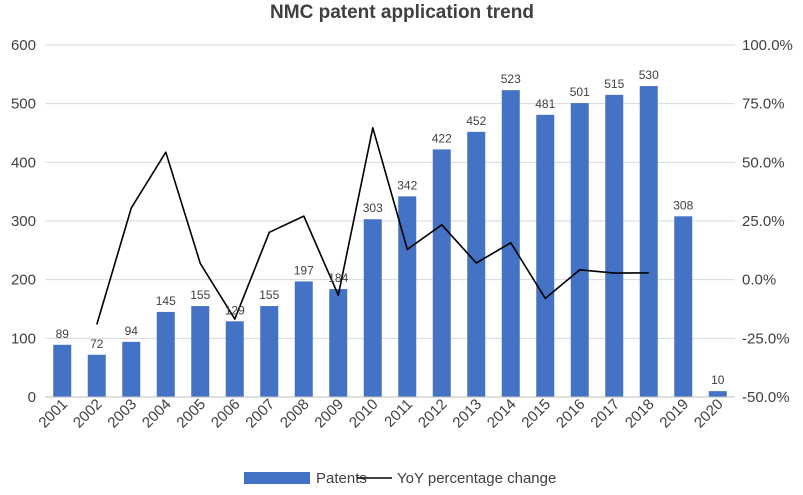 The width and height of the screenshot is (803, 495). I want to click on x-tick-label: 2016, so click(571, 414).